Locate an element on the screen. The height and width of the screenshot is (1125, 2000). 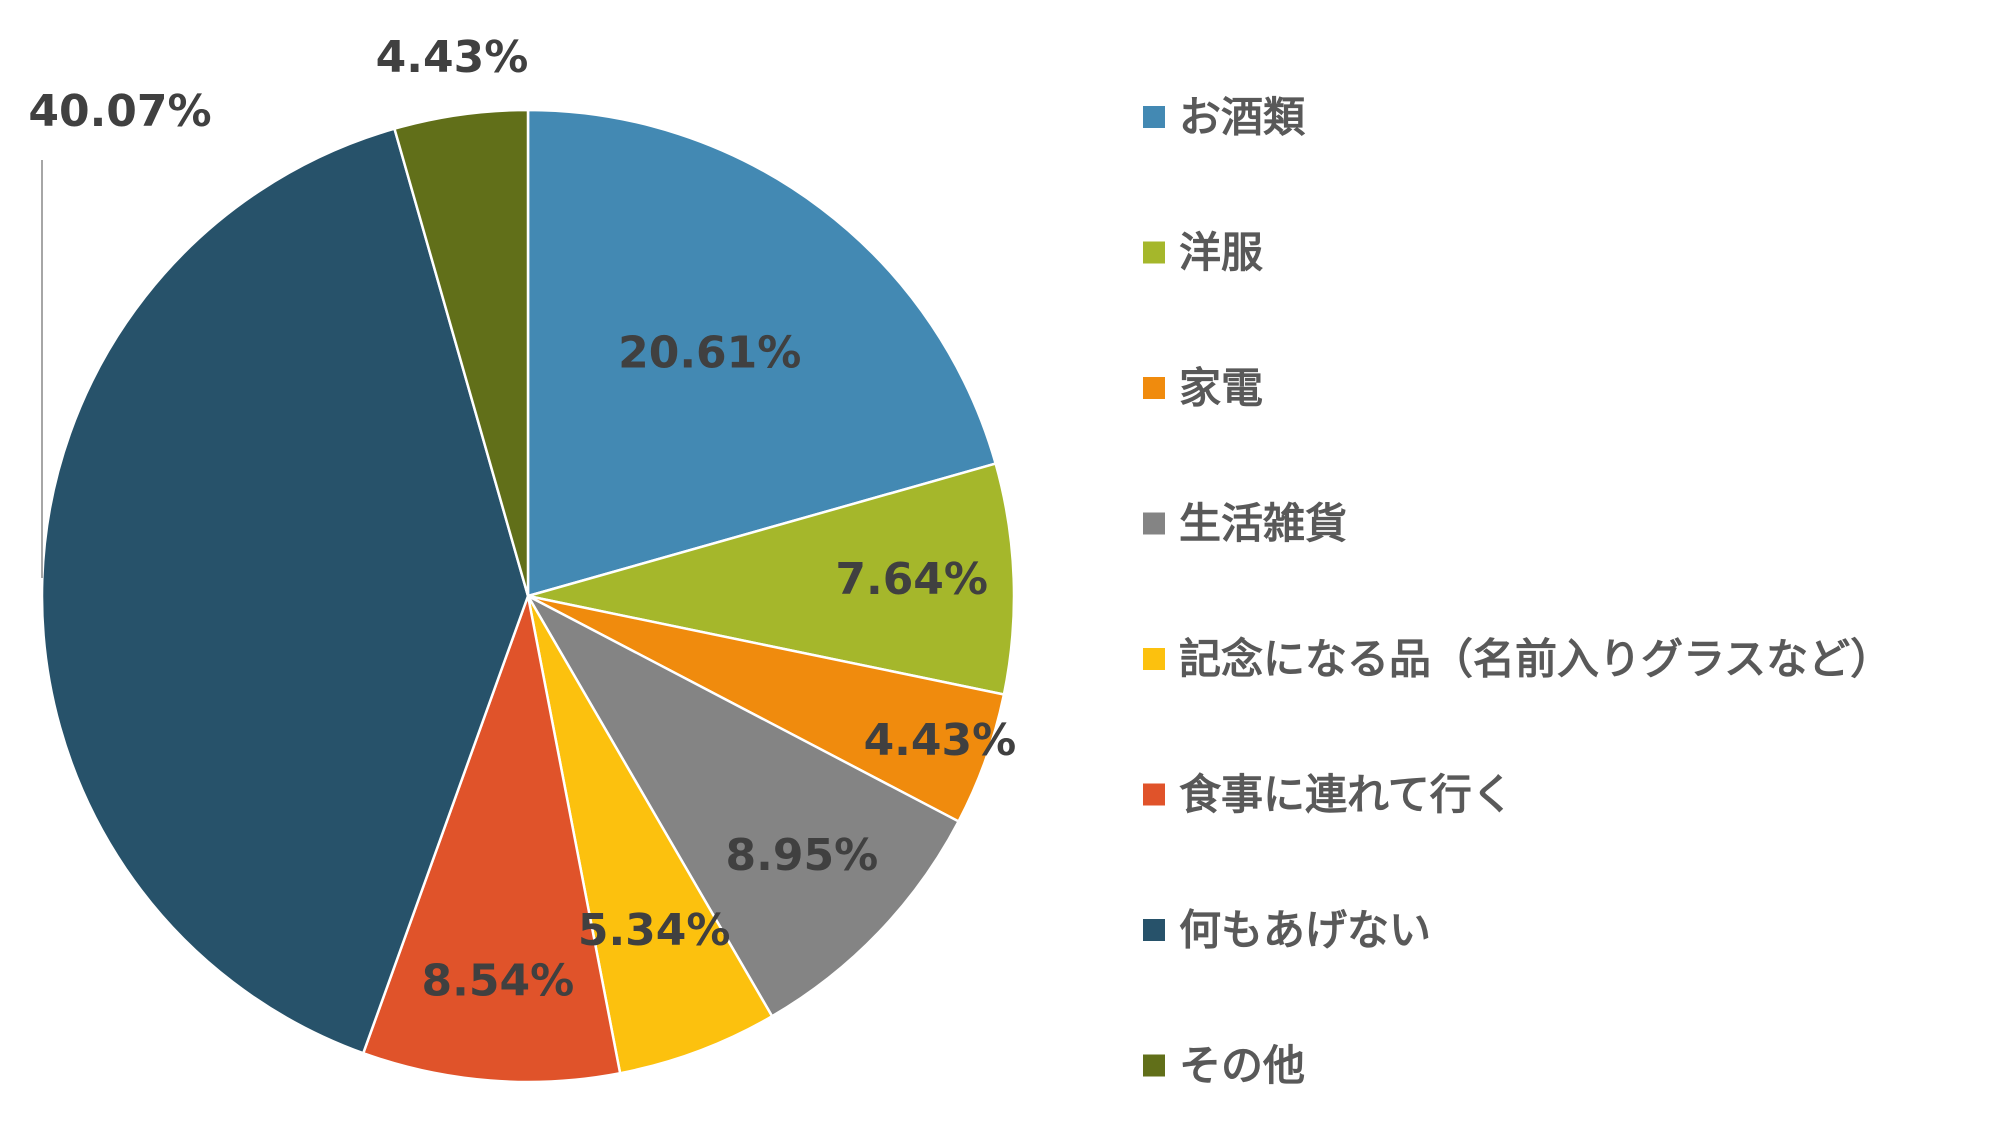
slice-label: 40.07% is located at coordinates (119, 111).